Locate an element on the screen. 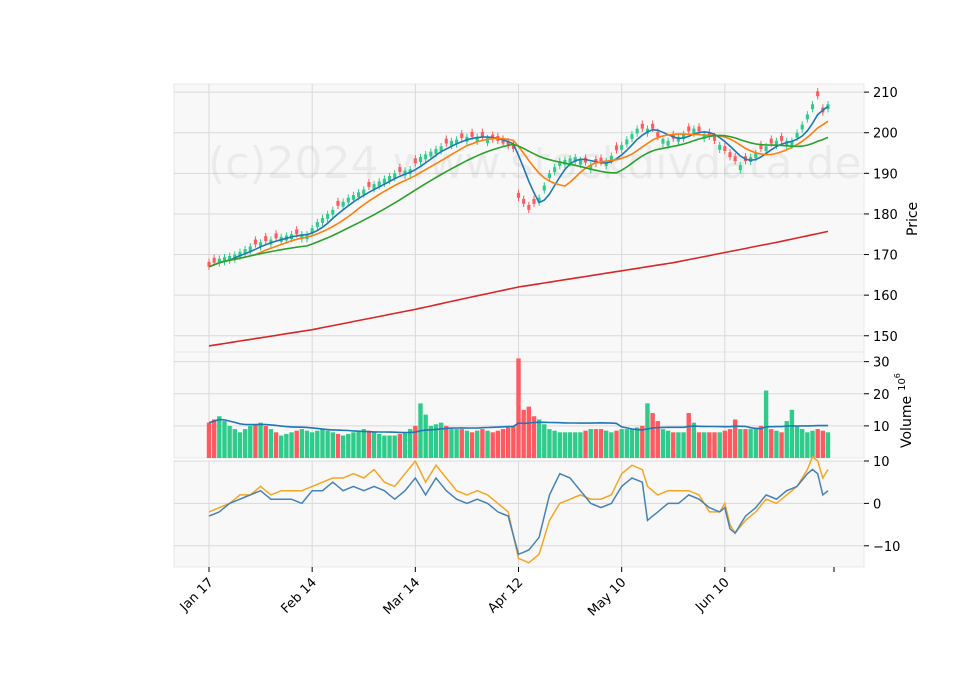 The width and height of the screenshot is (960, 690). y-tick-label: 170 is located at coordinates (885, 256).